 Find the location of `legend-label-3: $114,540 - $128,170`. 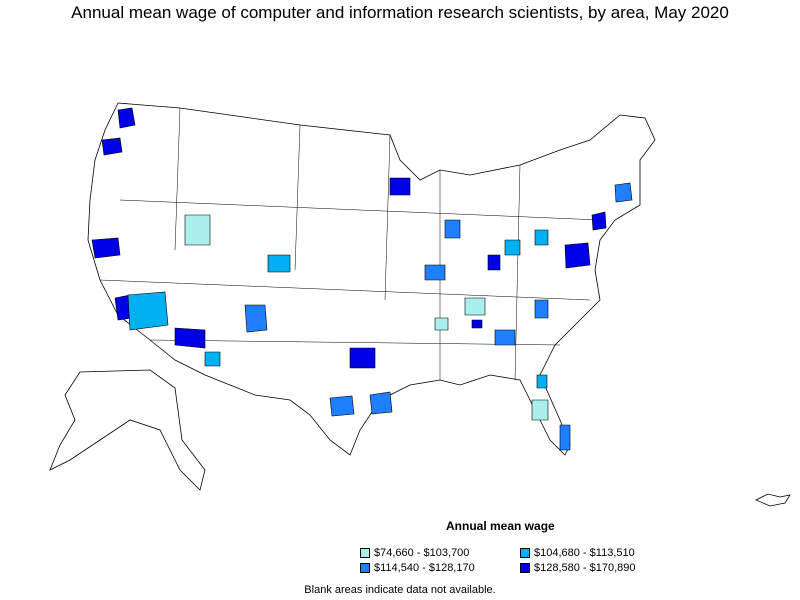

legend-label-3: $114,540 - $128,170 is located at coordinates (424, 568).